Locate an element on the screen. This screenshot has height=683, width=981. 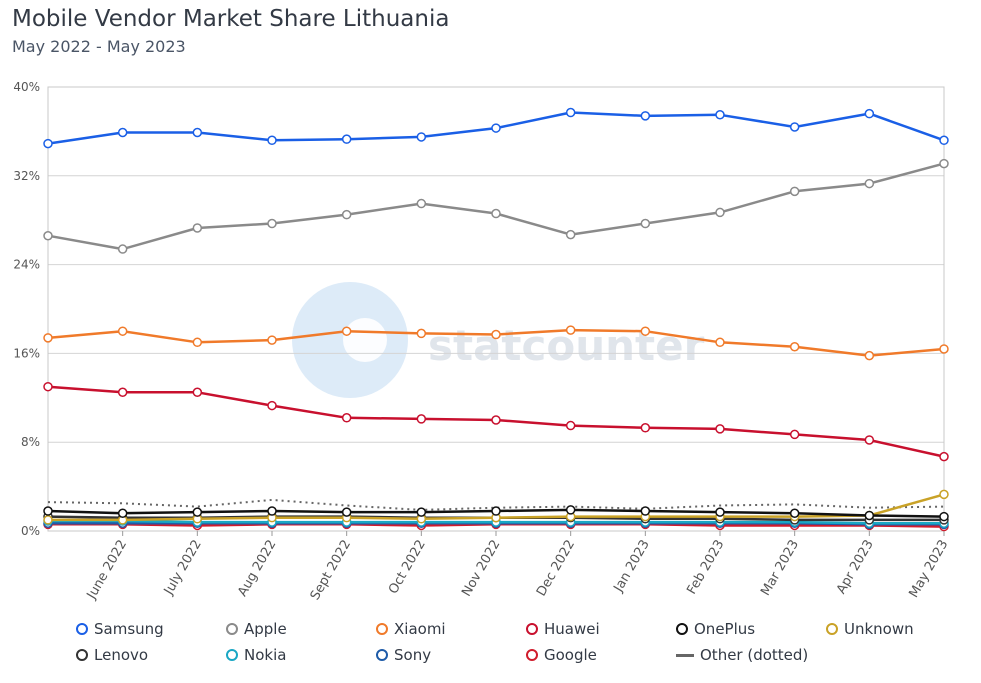
legend-item: Xiaomi is located at coordinates (411, 629).